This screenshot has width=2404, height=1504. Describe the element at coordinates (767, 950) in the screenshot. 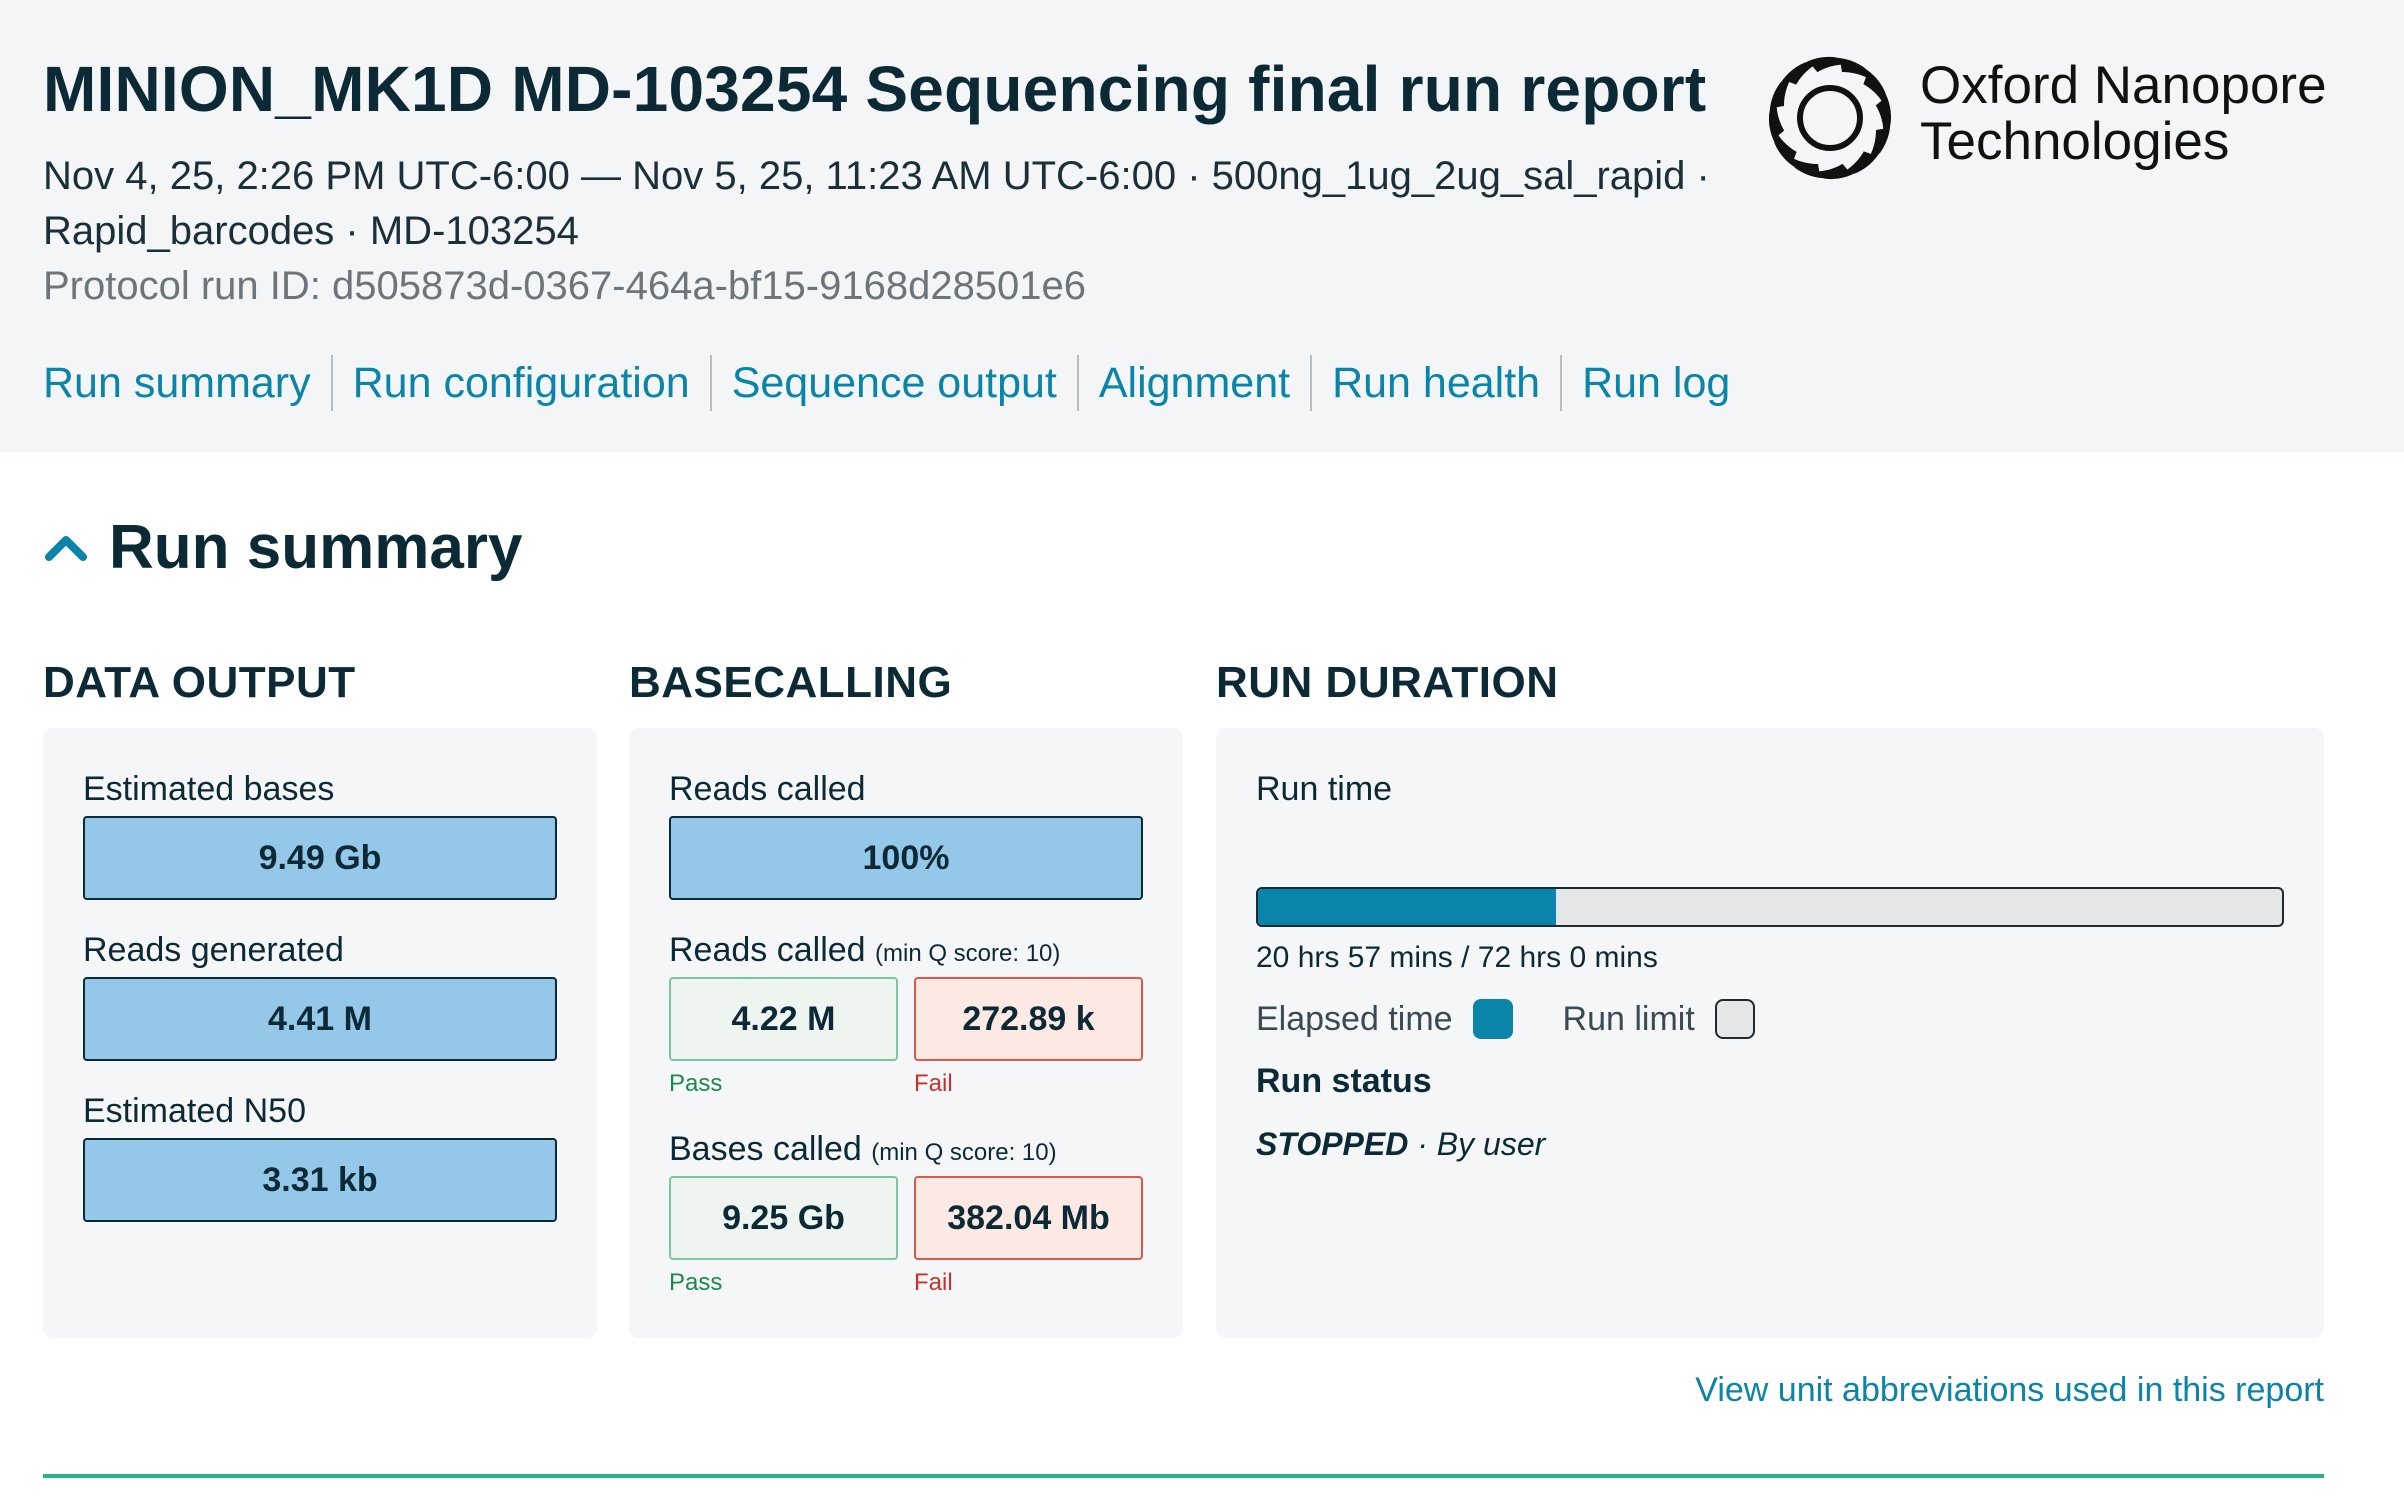

I see `reads-called-q-text: Reads called` at that location.